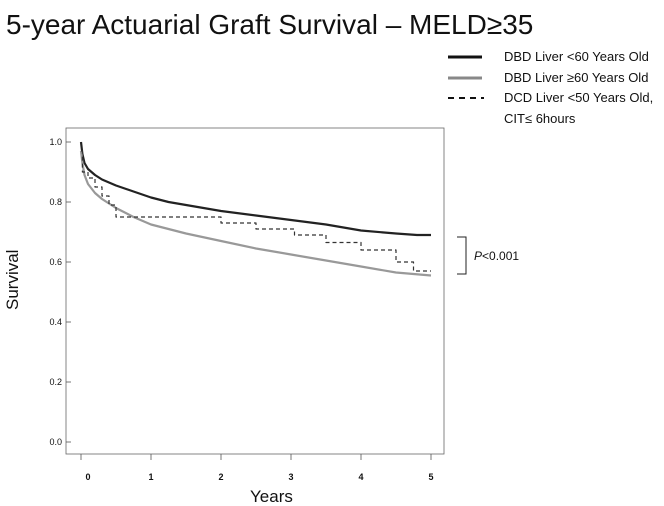 The width and height of the screenshot is (664, 506). I want to click on p-value-rest: <0.001, so click(500, 256).